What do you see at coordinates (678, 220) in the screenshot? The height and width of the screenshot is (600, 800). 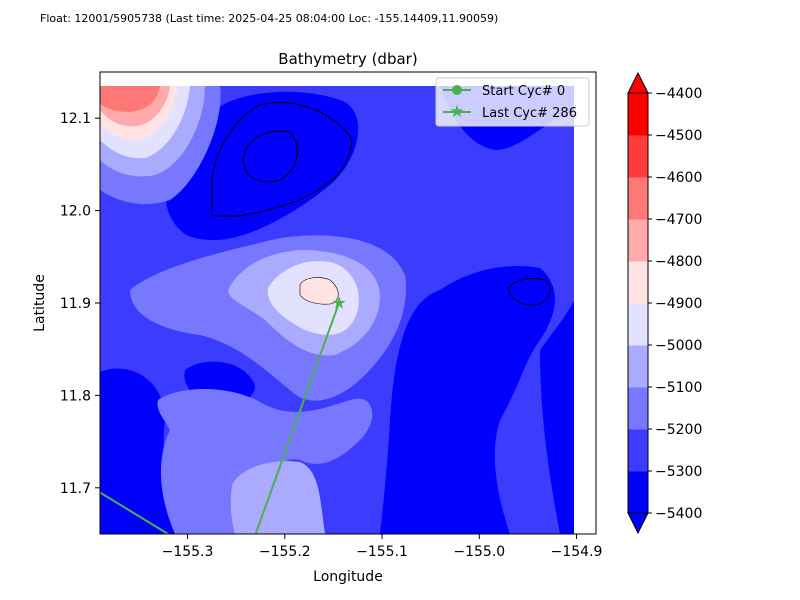 I see `colorbar-tick-label: −4700` at bounding box center [678, 220].